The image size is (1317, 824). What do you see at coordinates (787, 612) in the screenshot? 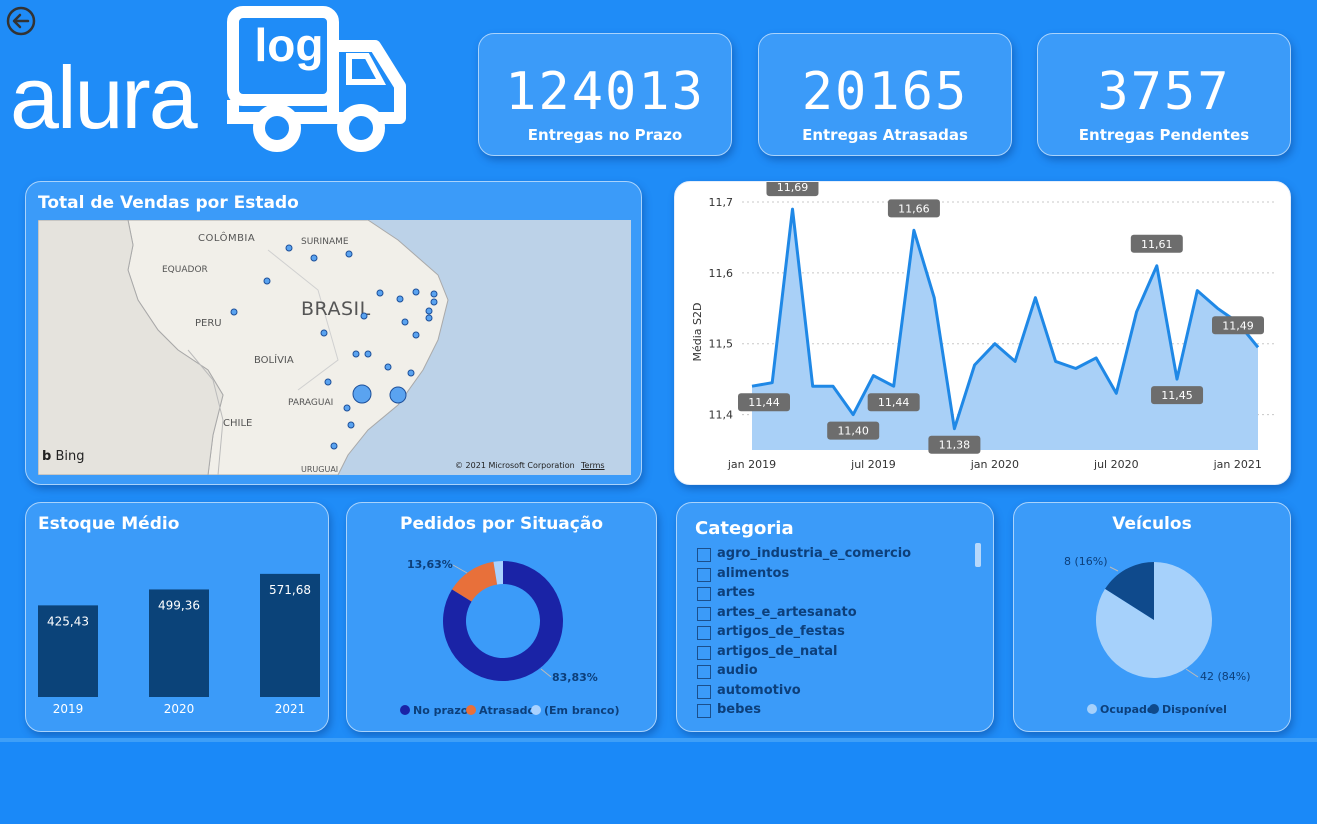
I see `category-label: artes_e_artesanato` at bounding box center [787, 612].